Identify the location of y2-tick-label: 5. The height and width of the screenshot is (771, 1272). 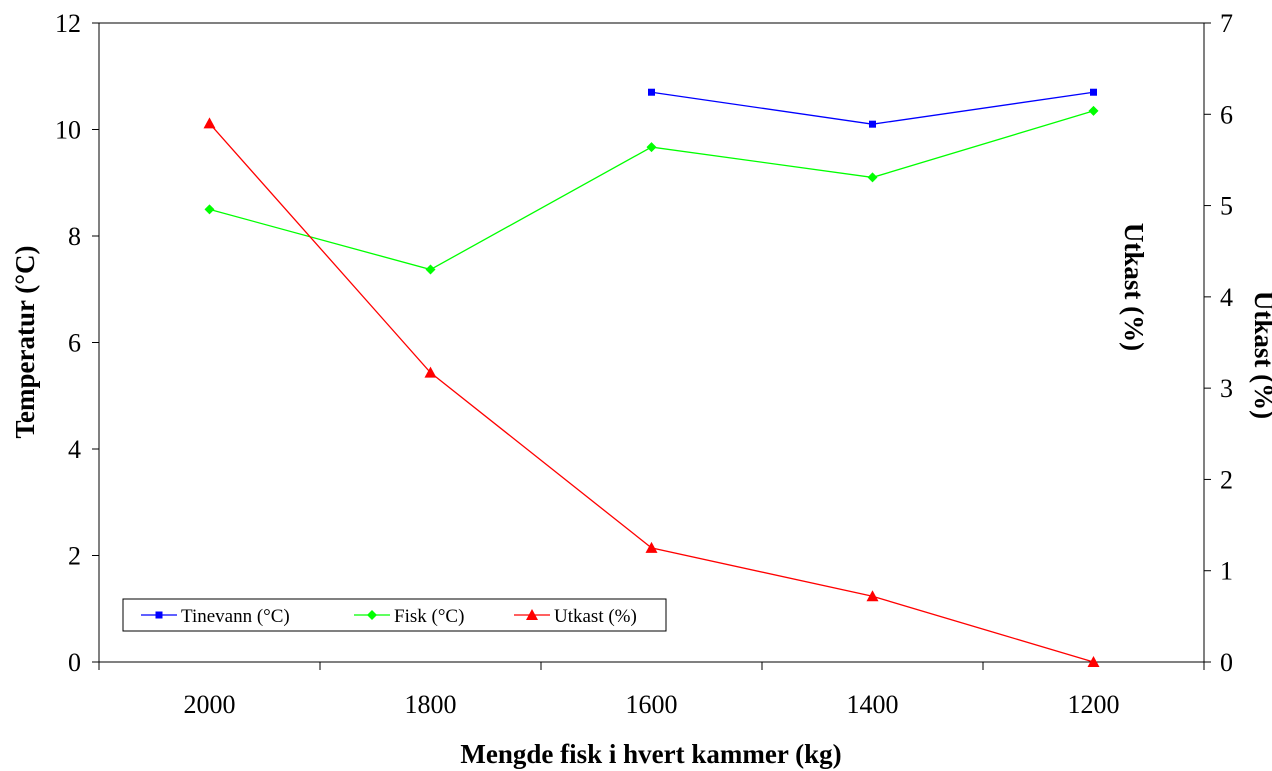
(1226, 206).